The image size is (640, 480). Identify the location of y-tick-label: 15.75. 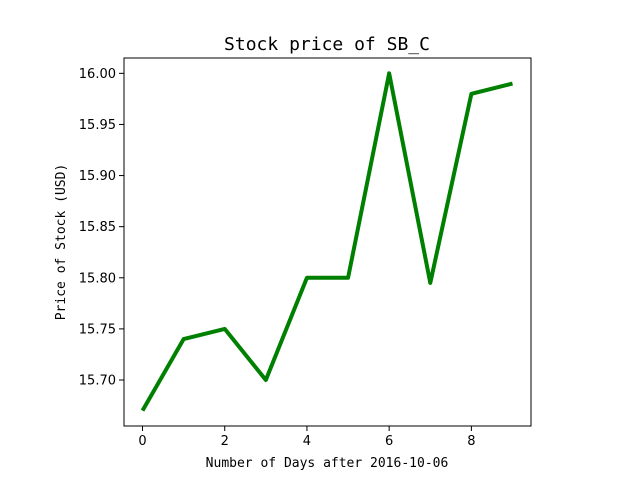
(97, 329).